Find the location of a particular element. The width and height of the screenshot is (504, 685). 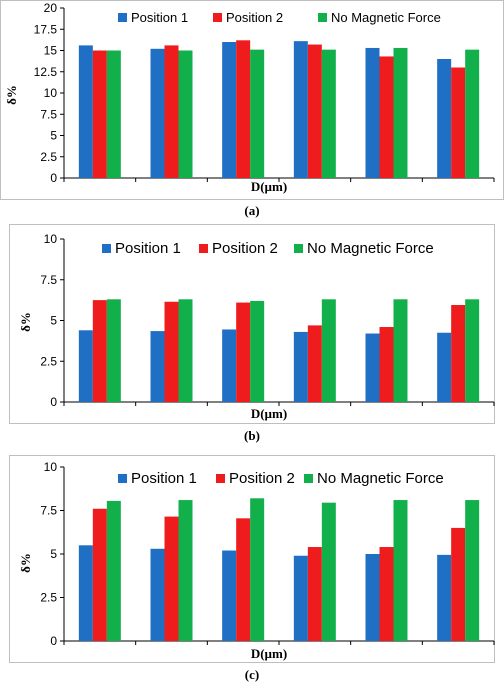

y-tick-label: 20 is located at coordinates (51, 8).